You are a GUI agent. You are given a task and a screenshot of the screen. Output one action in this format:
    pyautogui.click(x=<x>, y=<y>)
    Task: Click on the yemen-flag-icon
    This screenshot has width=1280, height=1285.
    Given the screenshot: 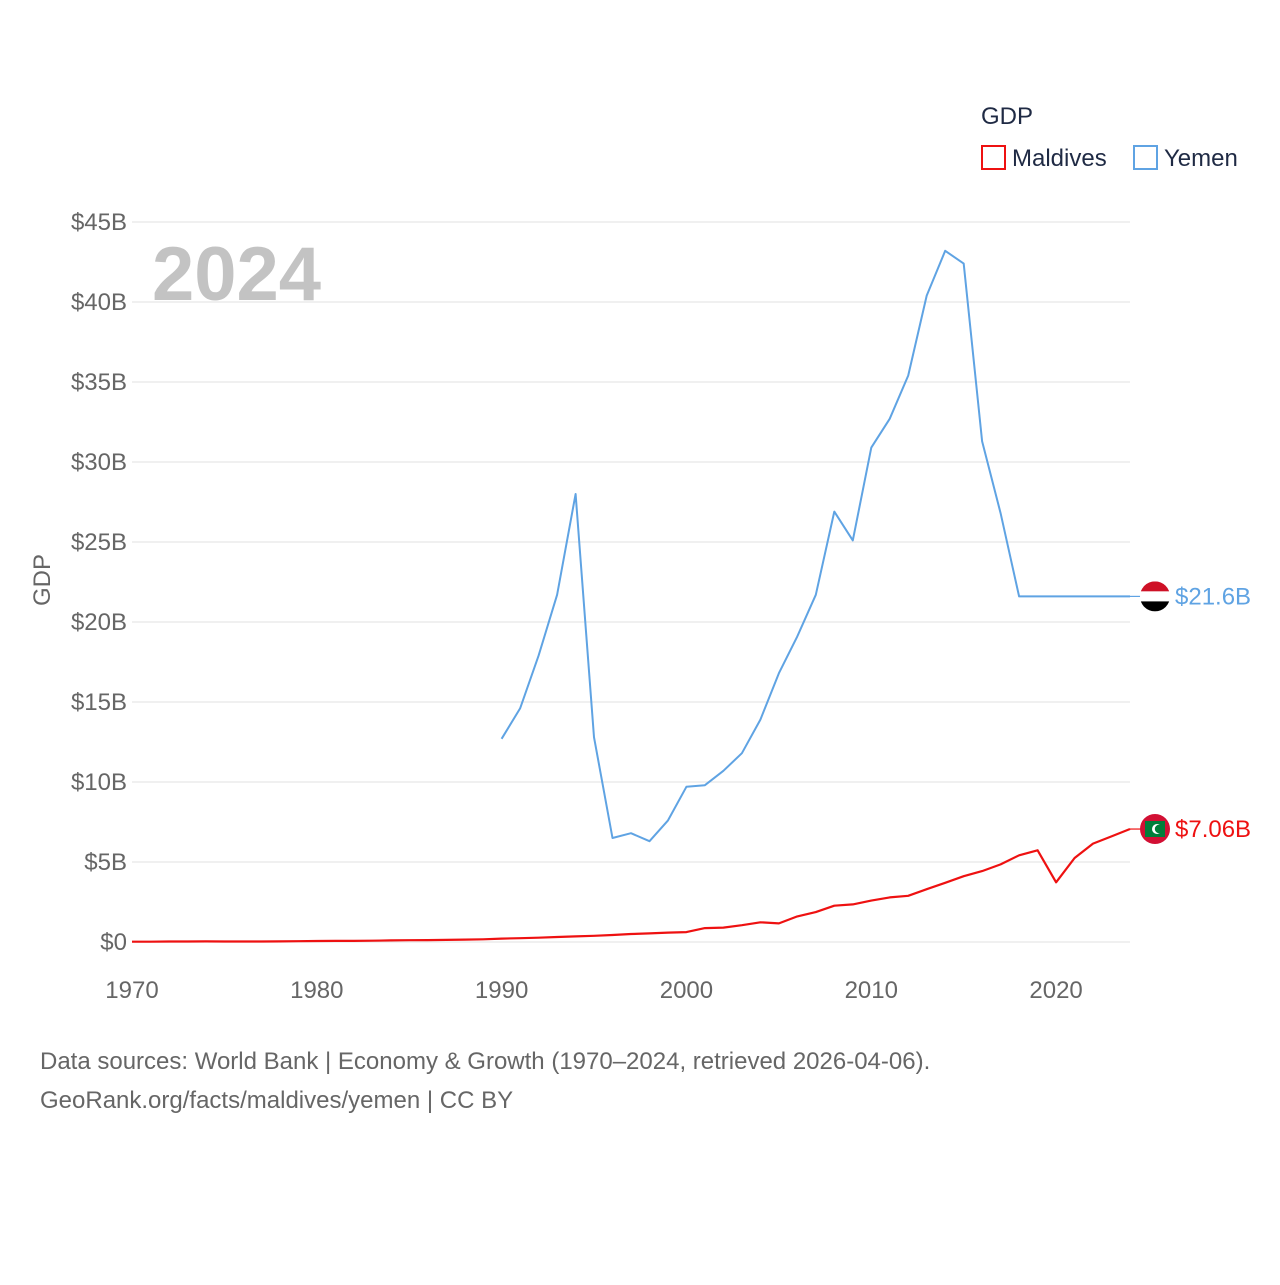 What is the action you would take?
    pyautogui.click(x=1155, y=596)
    